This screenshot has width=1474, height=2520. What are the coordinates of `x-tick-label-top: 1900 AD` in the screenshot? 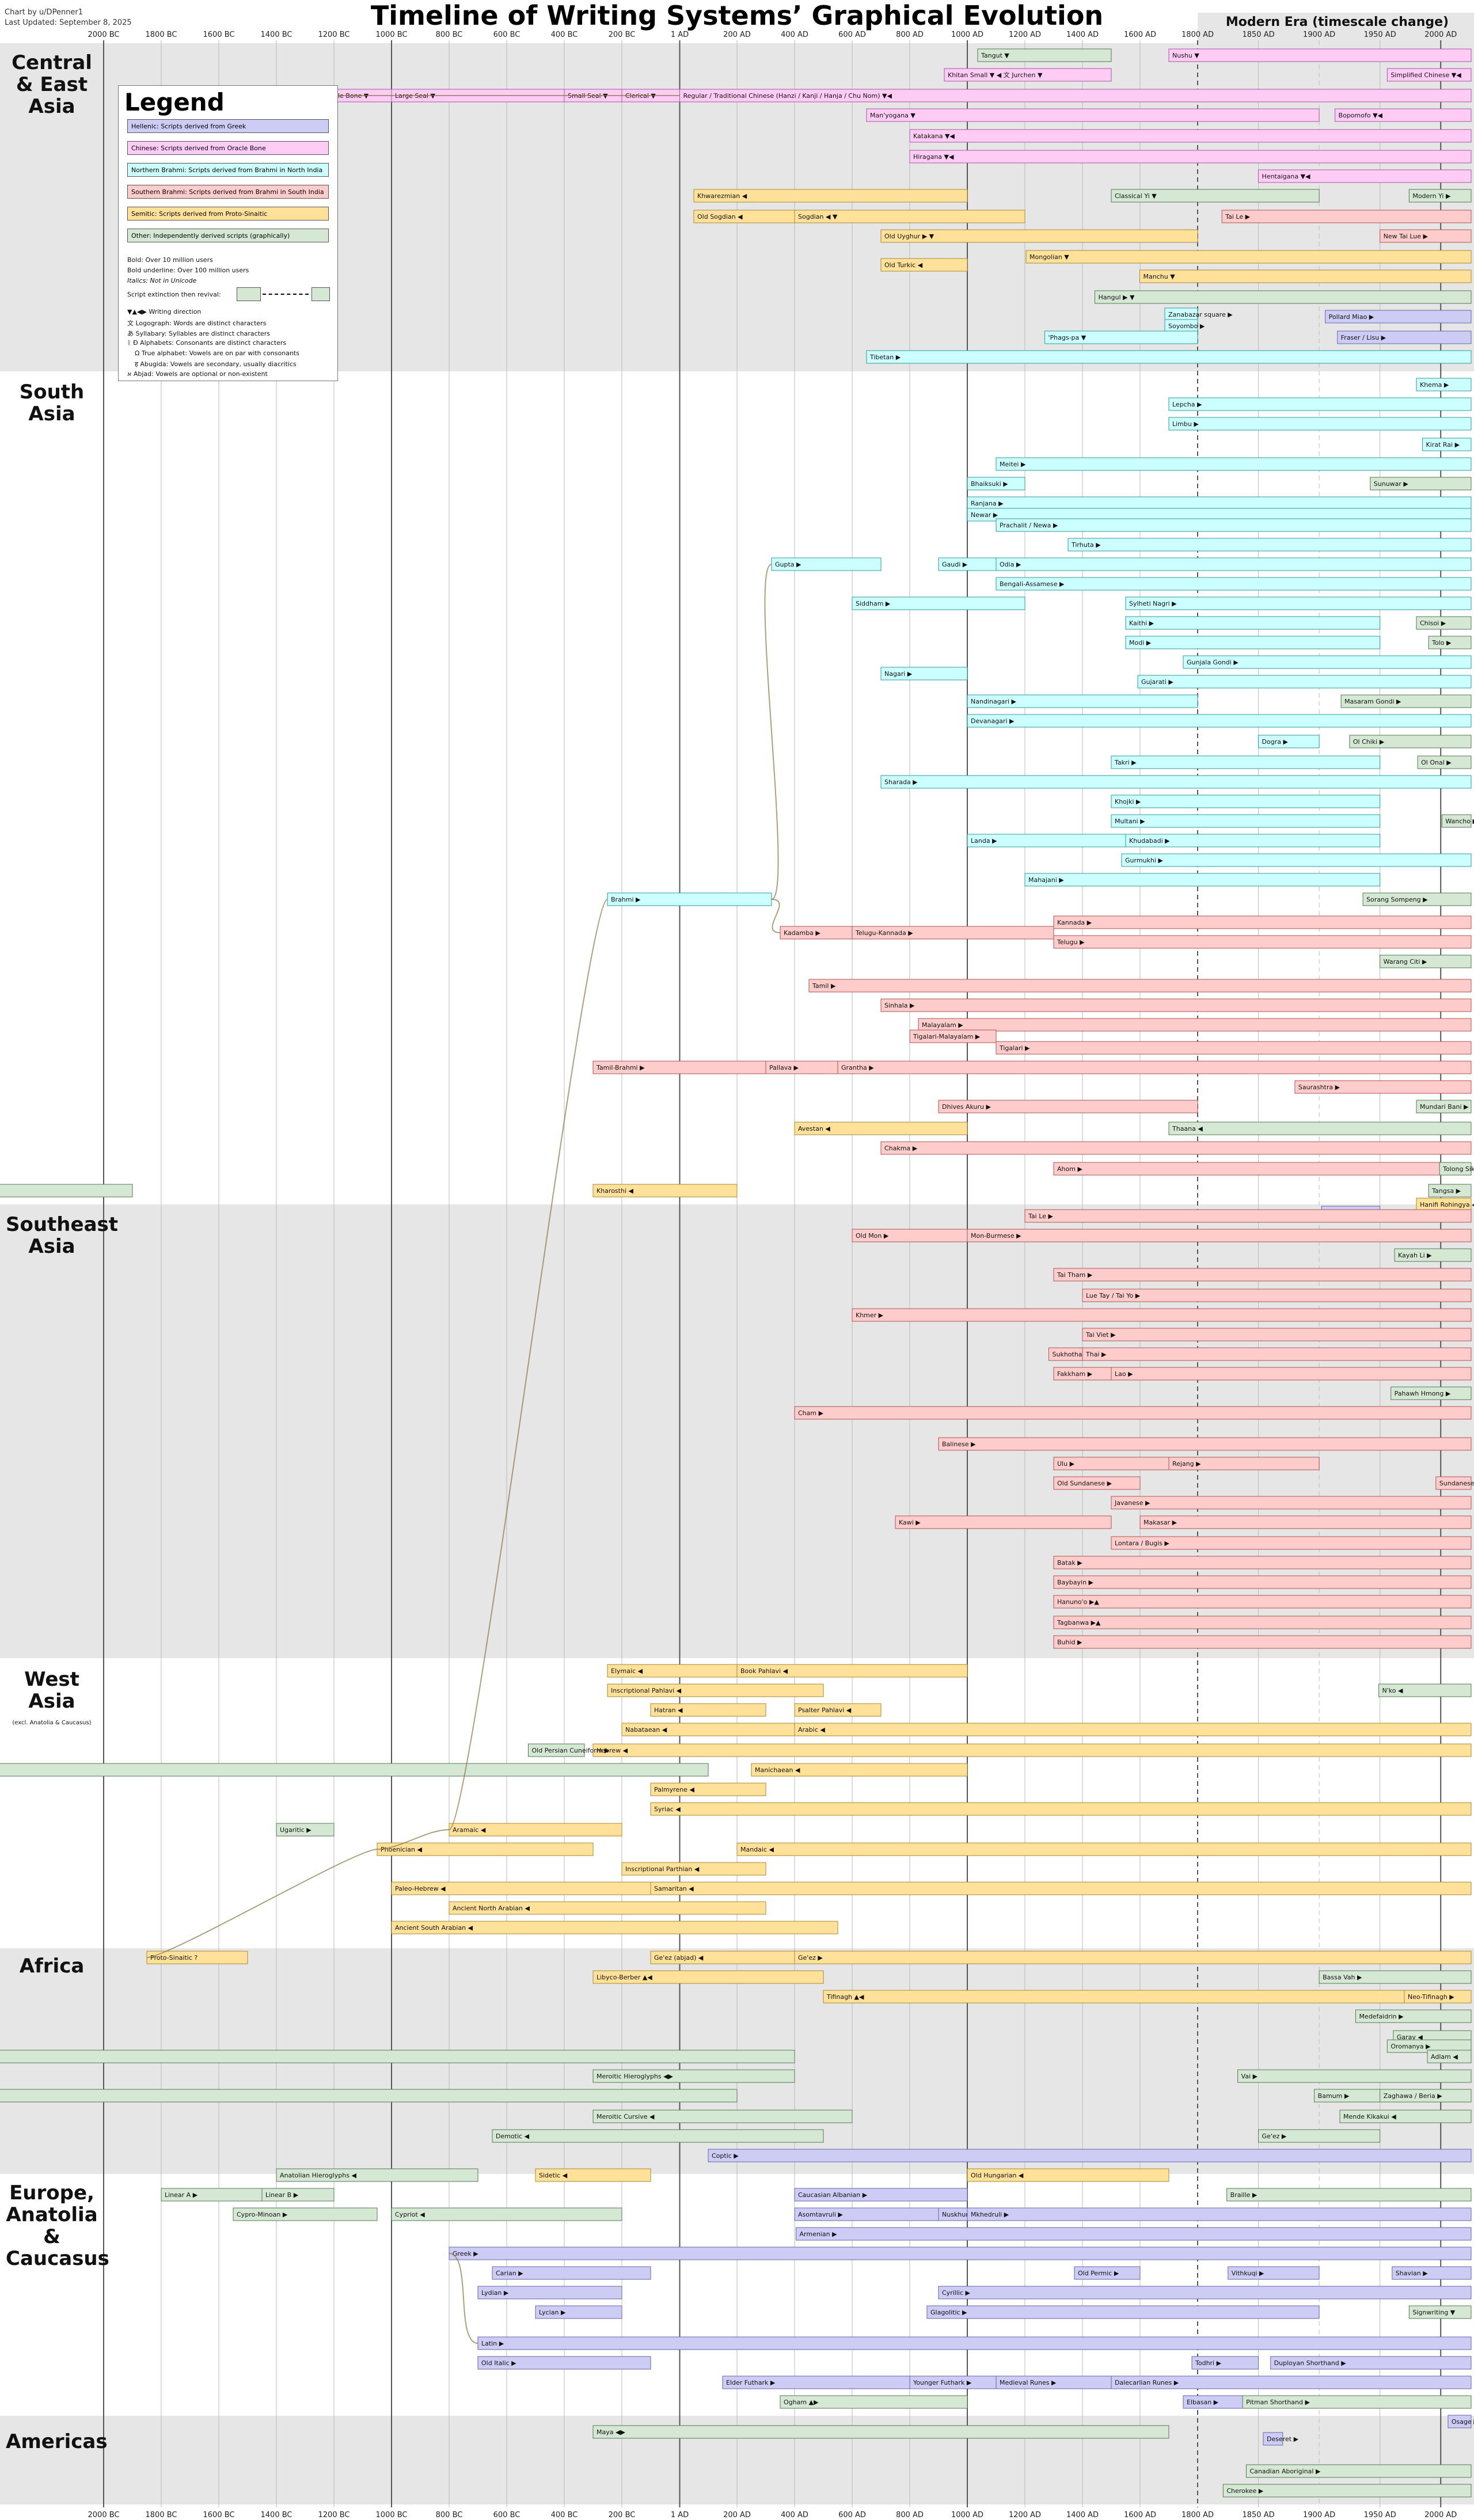 It's located at (1319, 35).